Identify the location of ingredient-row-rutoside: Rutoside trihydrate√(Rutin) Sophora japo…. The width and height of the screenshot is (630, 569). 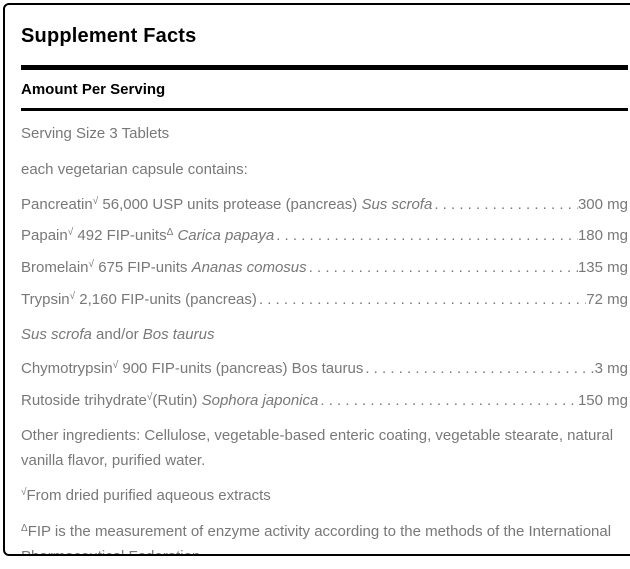
(324, 401).